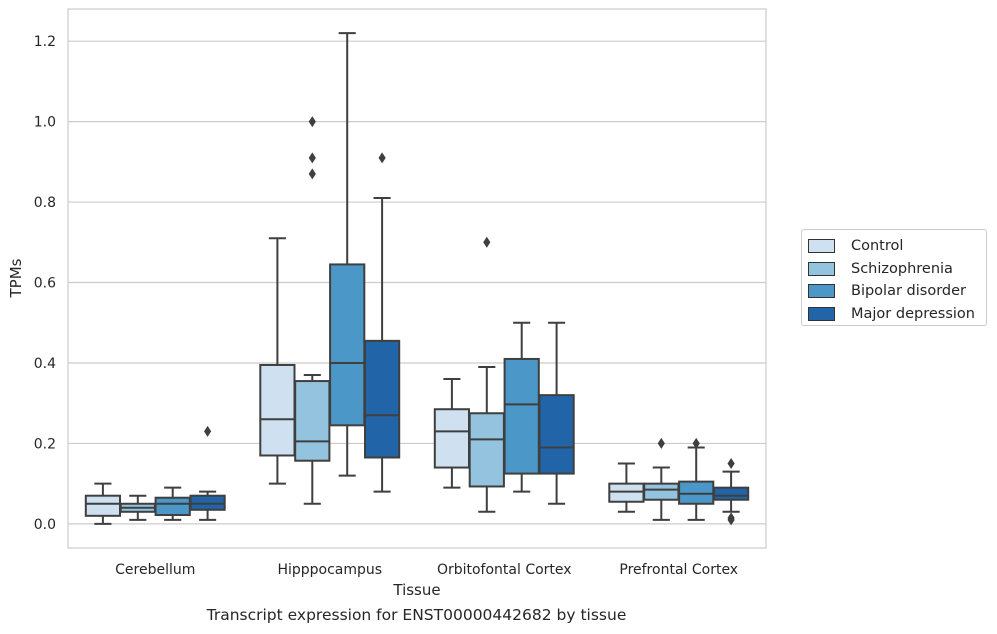  Describe the element at coordinates (137, 507) in the screenshot. I see `box-cerebellum-schizophrenia` at that location.